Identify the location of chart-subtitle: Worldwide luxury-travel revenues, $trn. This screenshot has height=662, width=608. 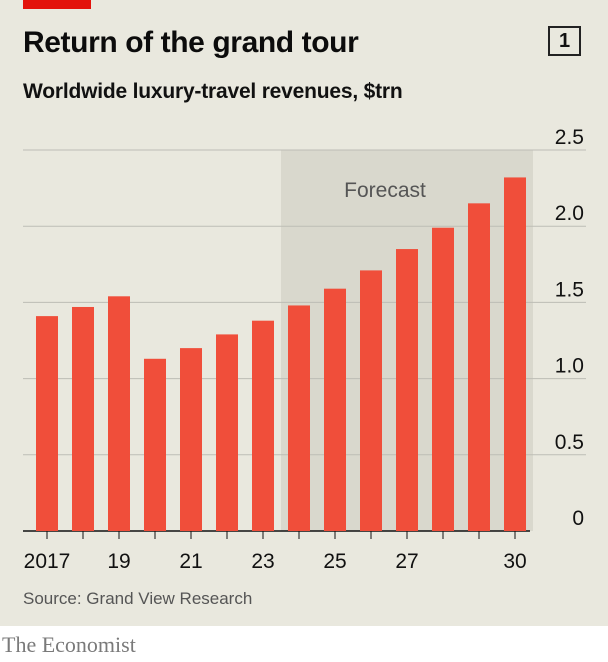
(213, 91).